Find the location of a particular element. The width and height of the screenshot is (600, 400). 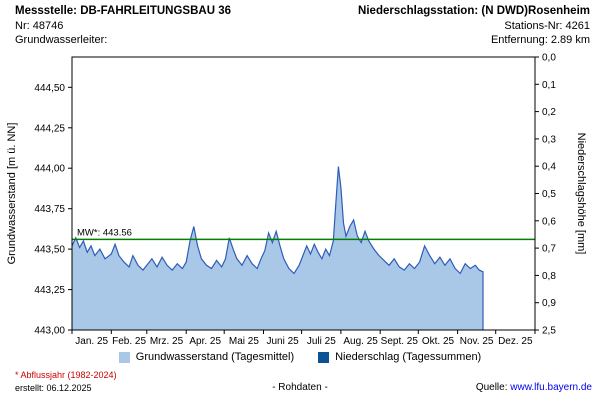

right-axis-tick-label: 0,8 is located at coordinates (549, 276).